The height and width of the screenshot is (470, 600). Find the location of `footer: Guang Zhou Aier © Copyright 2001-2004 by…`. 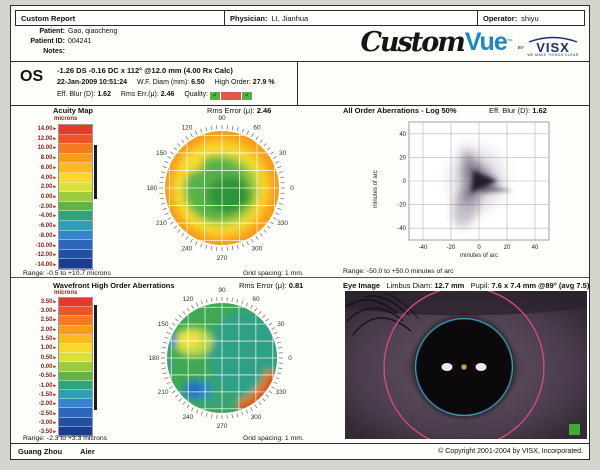

footer: Guang Zhou Aier © Copyright 2001-2004 by… is located at coordinates (300, 451).